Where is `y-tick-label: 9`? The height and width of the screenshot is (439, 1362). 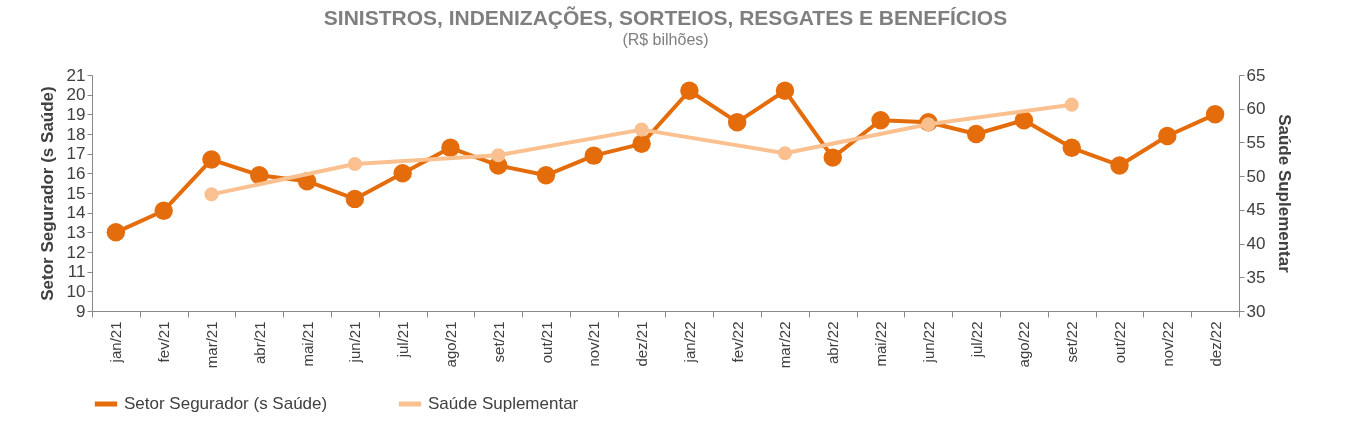
y-tick-label: 9 is located at coordinates (81, 311).